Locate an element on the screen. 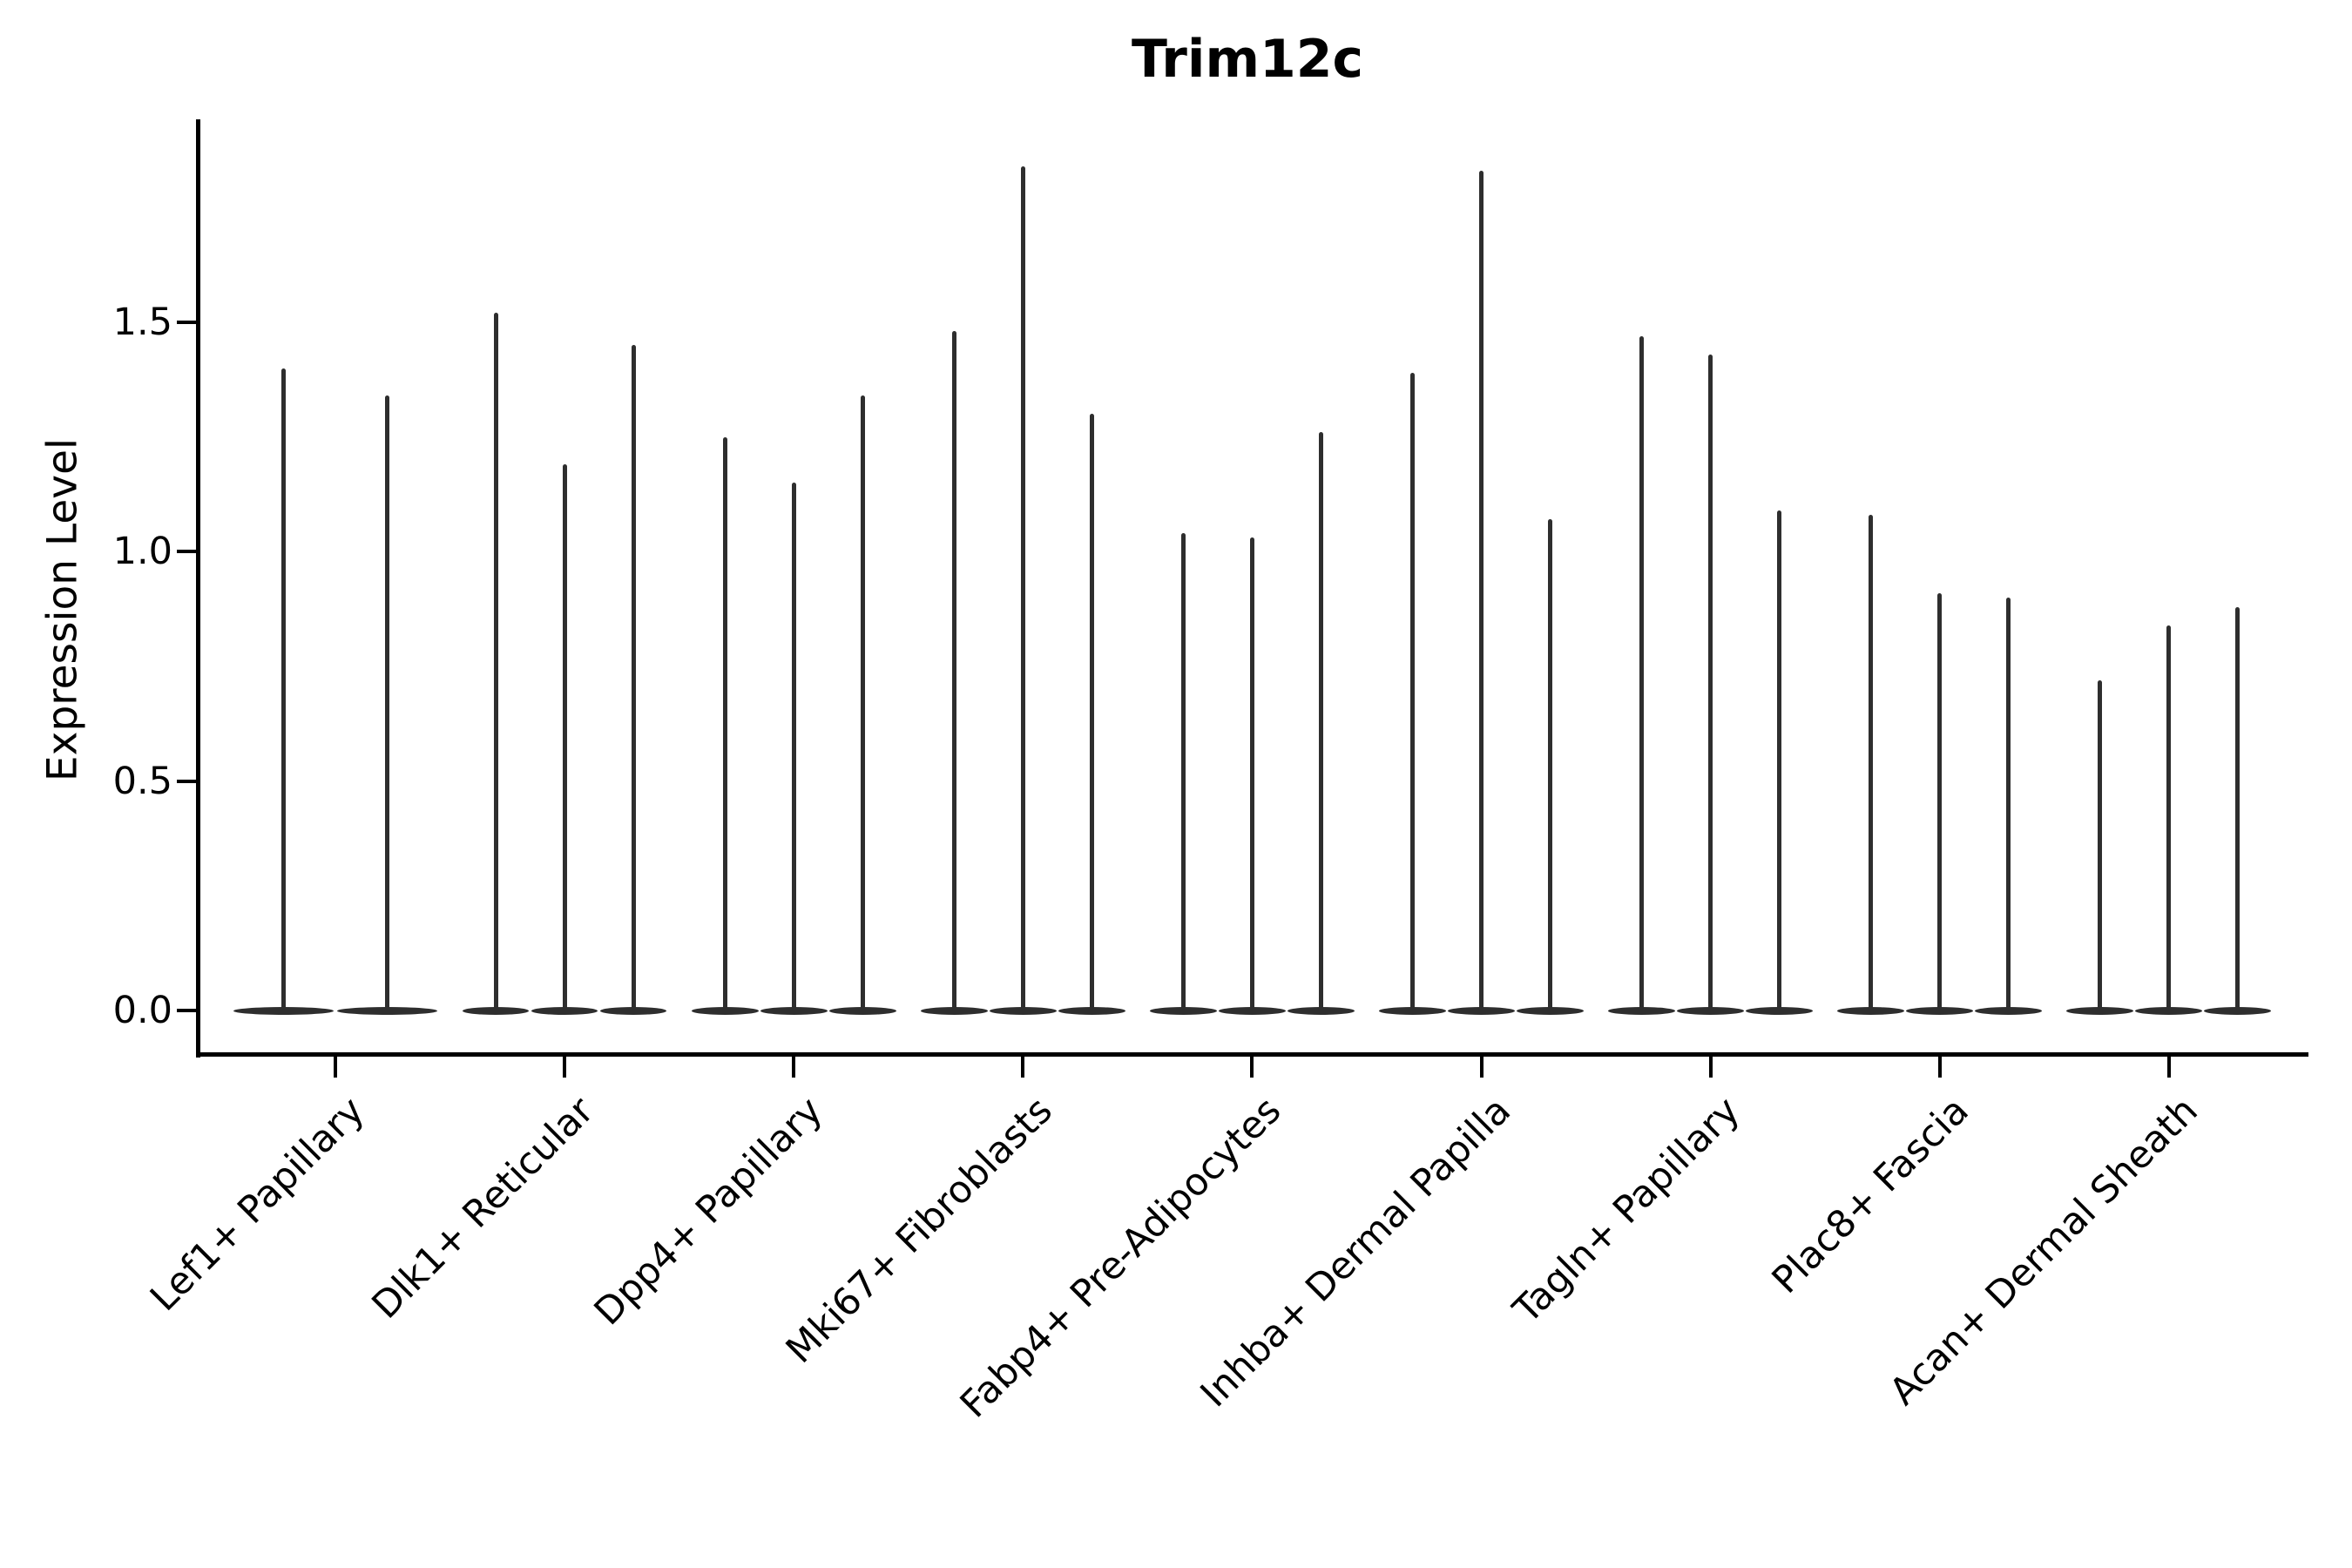  x-tick-label: Dpp4+ Papillary is located at coordinates (709, 1212).